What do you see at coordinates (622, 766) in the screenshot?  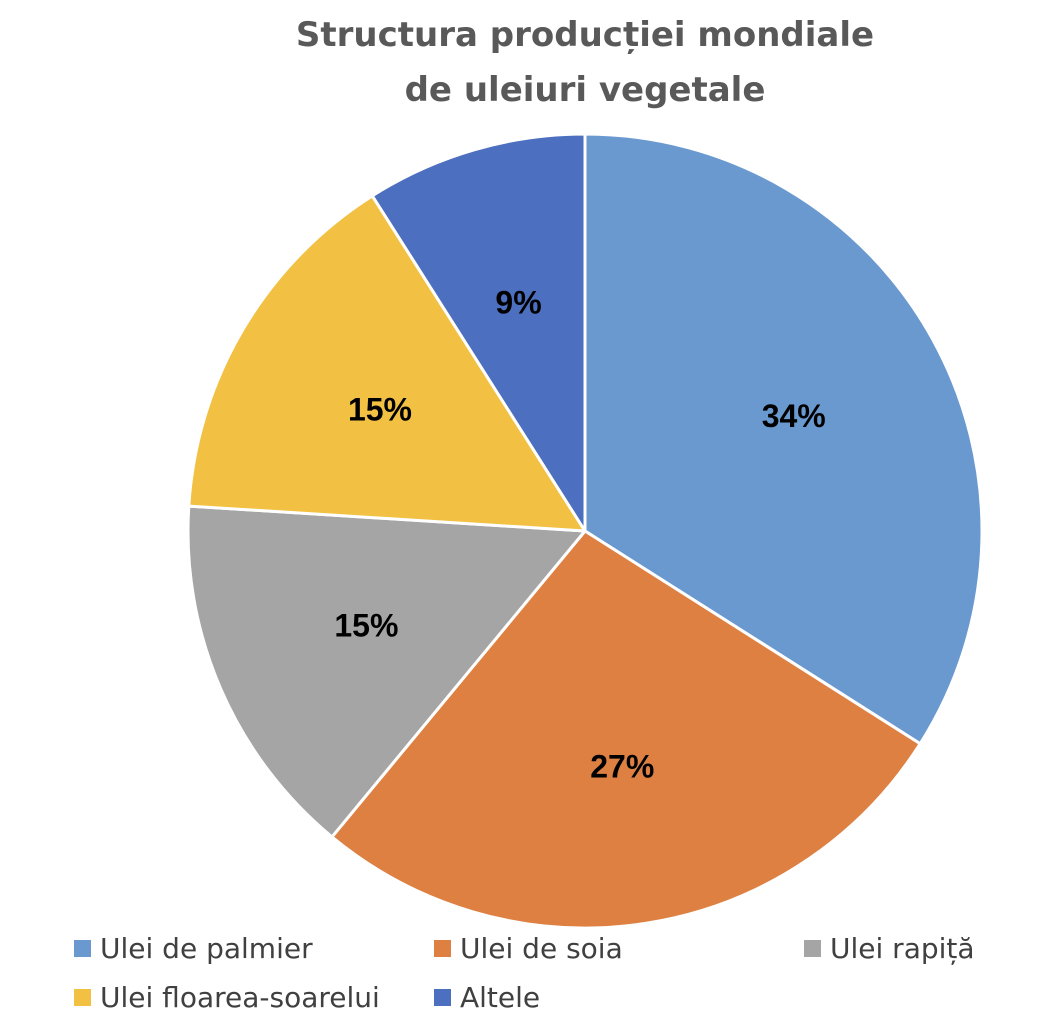 I see `data-label-ulei-de-soia: 27%` at bounding box center [622, 766].